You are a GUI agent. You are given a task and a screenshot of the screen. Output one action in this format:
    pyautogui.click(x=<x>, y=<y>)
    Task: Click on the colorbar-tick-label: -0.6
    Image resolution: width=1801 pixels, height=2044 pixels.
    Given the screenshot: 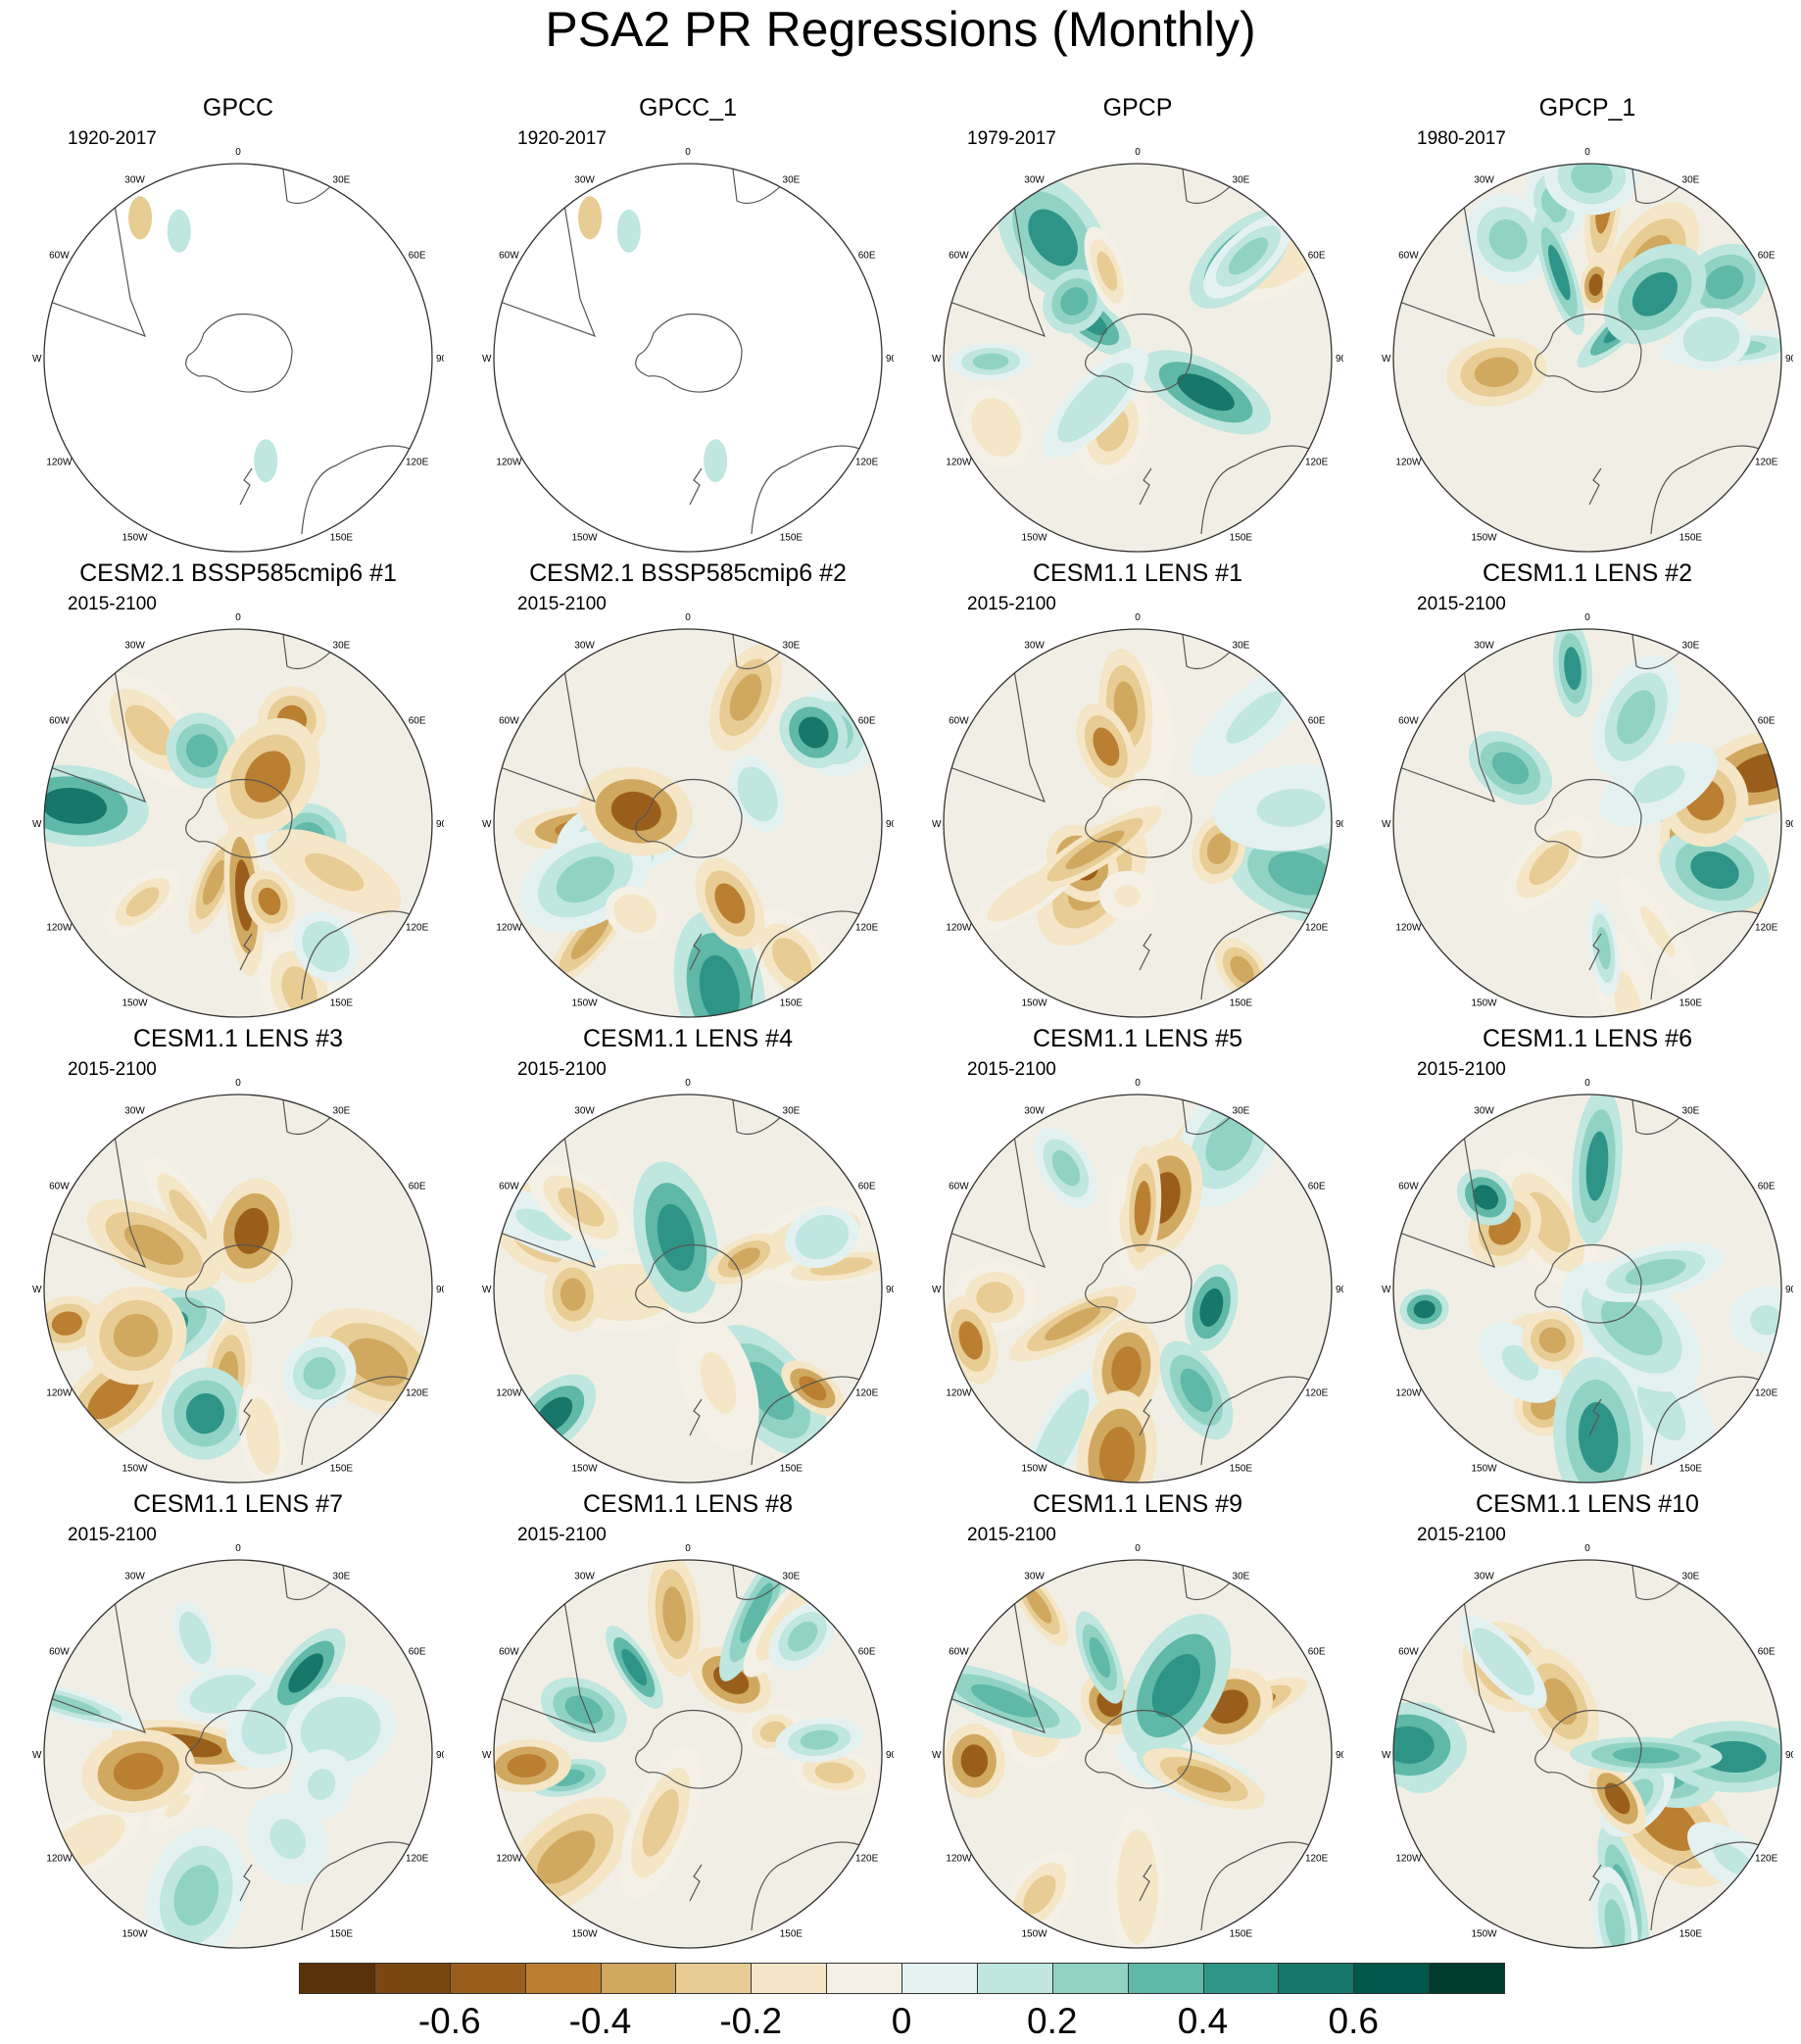 What is the action you would take?
    pyautogui.click(x=449, y=2021)
    